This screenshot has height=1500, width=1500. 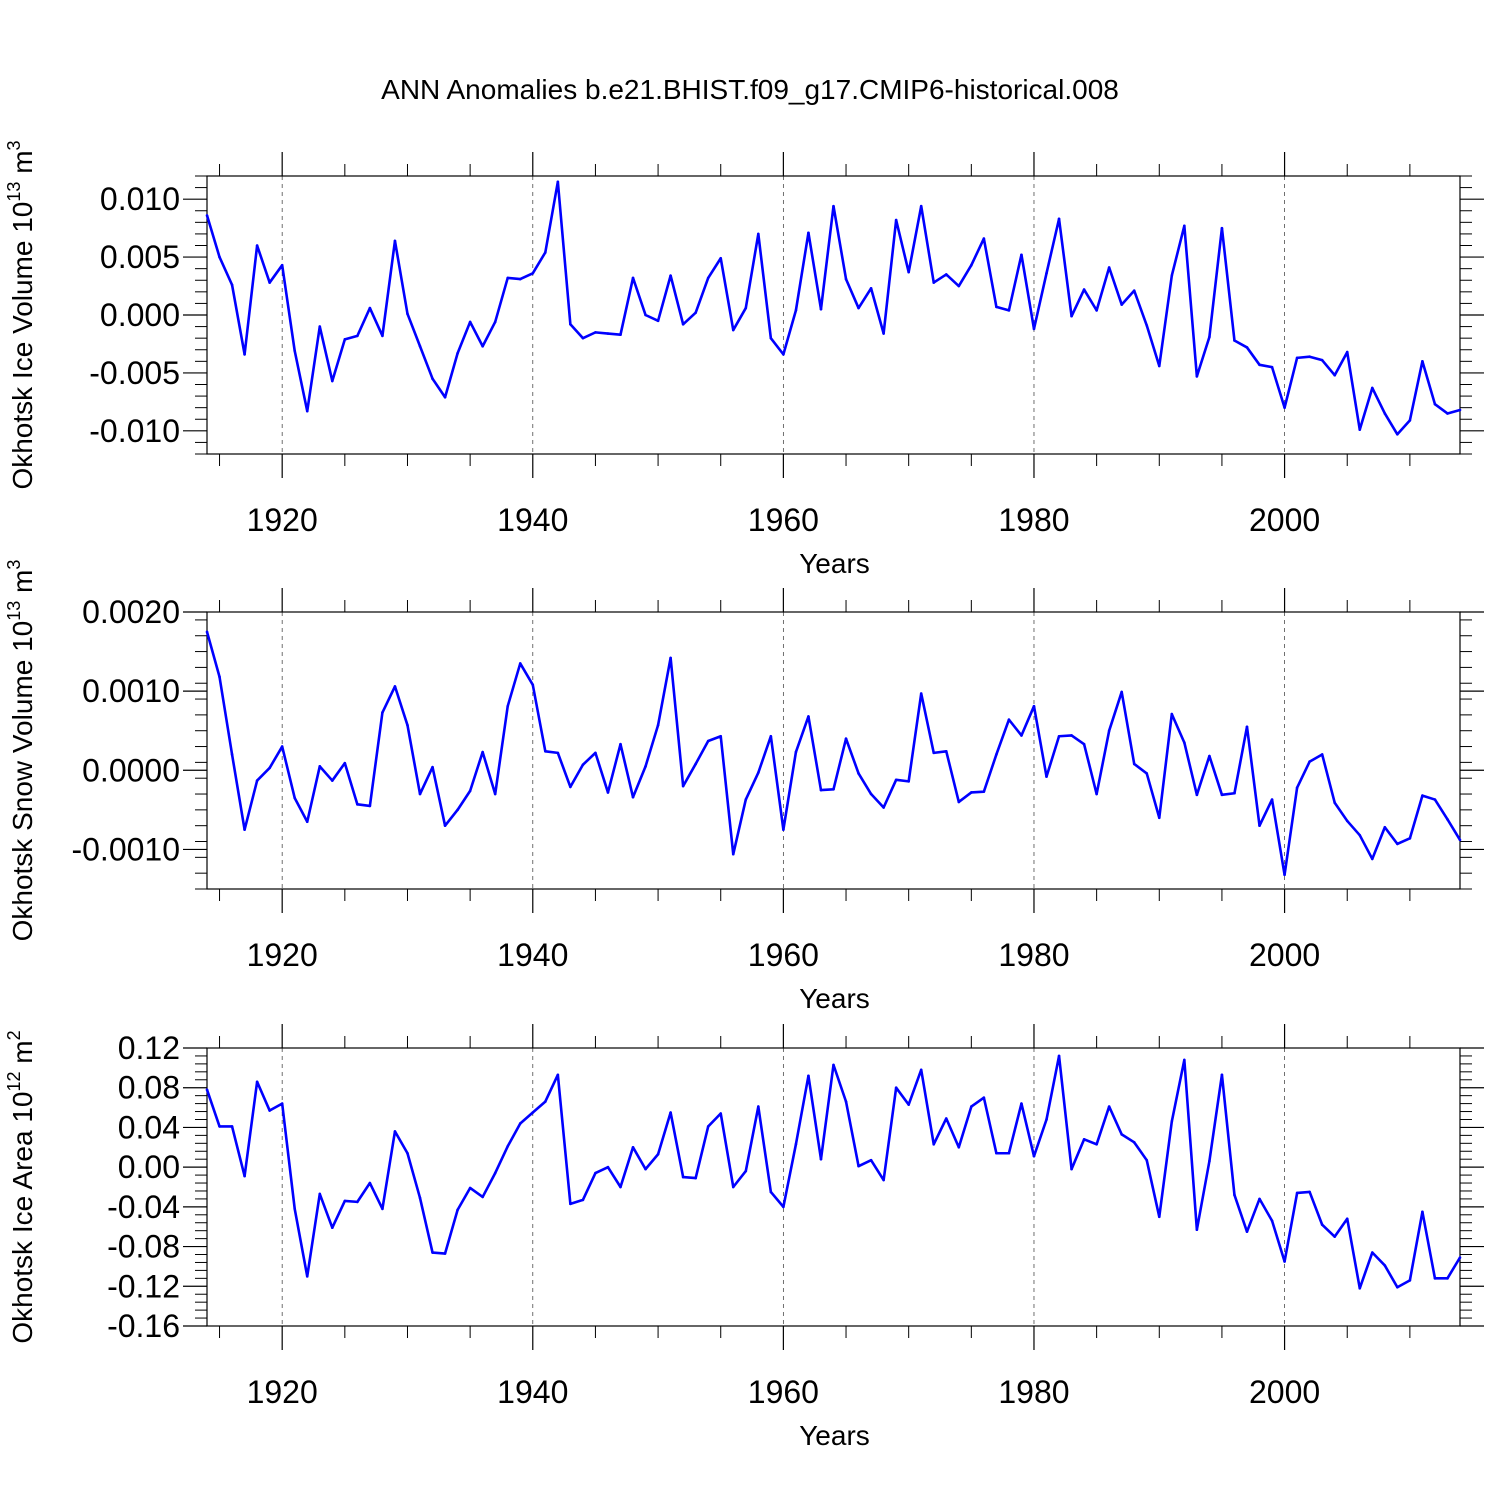 I want to click on x-tick-label: 1960, so click(x=783, y=955).